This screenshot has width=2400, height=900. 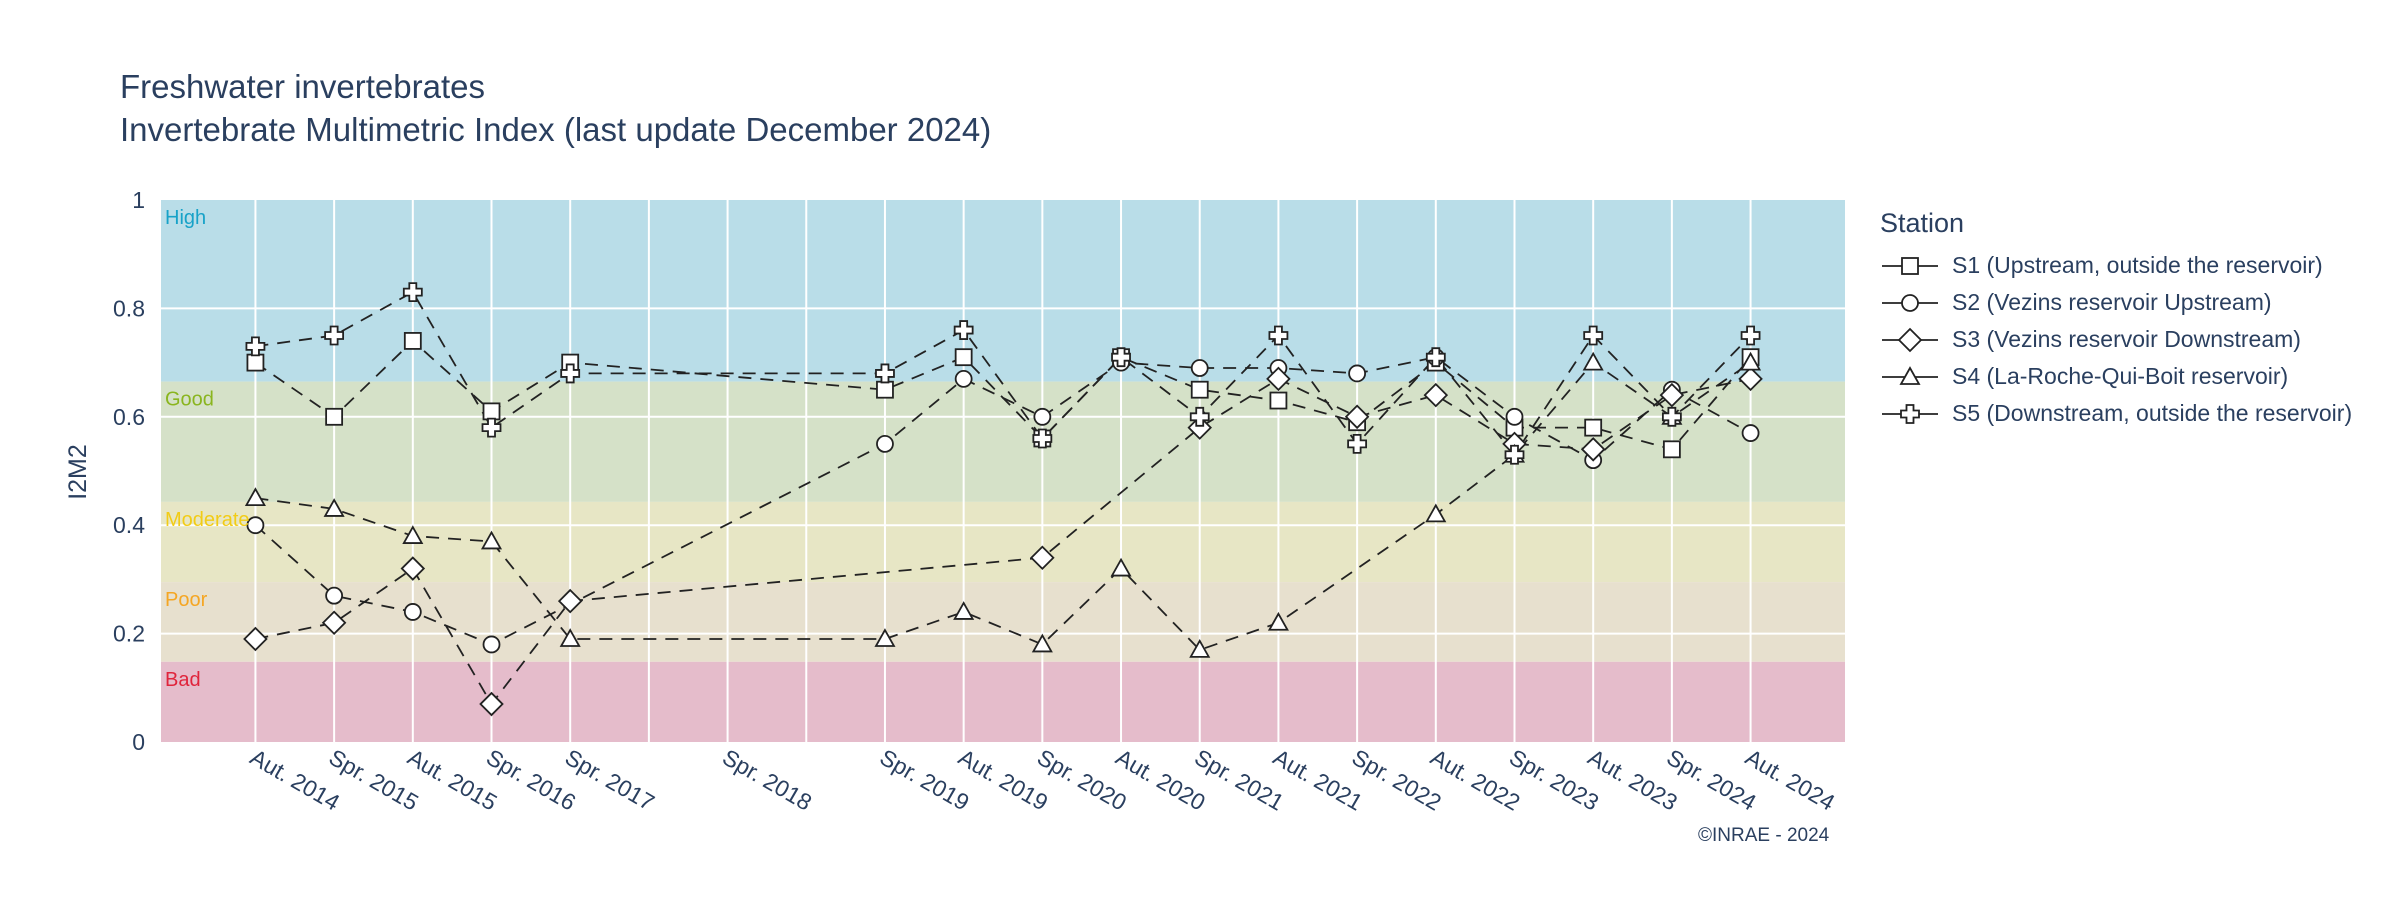 I want to click on band-moderate, so click(x=1003, y=542).